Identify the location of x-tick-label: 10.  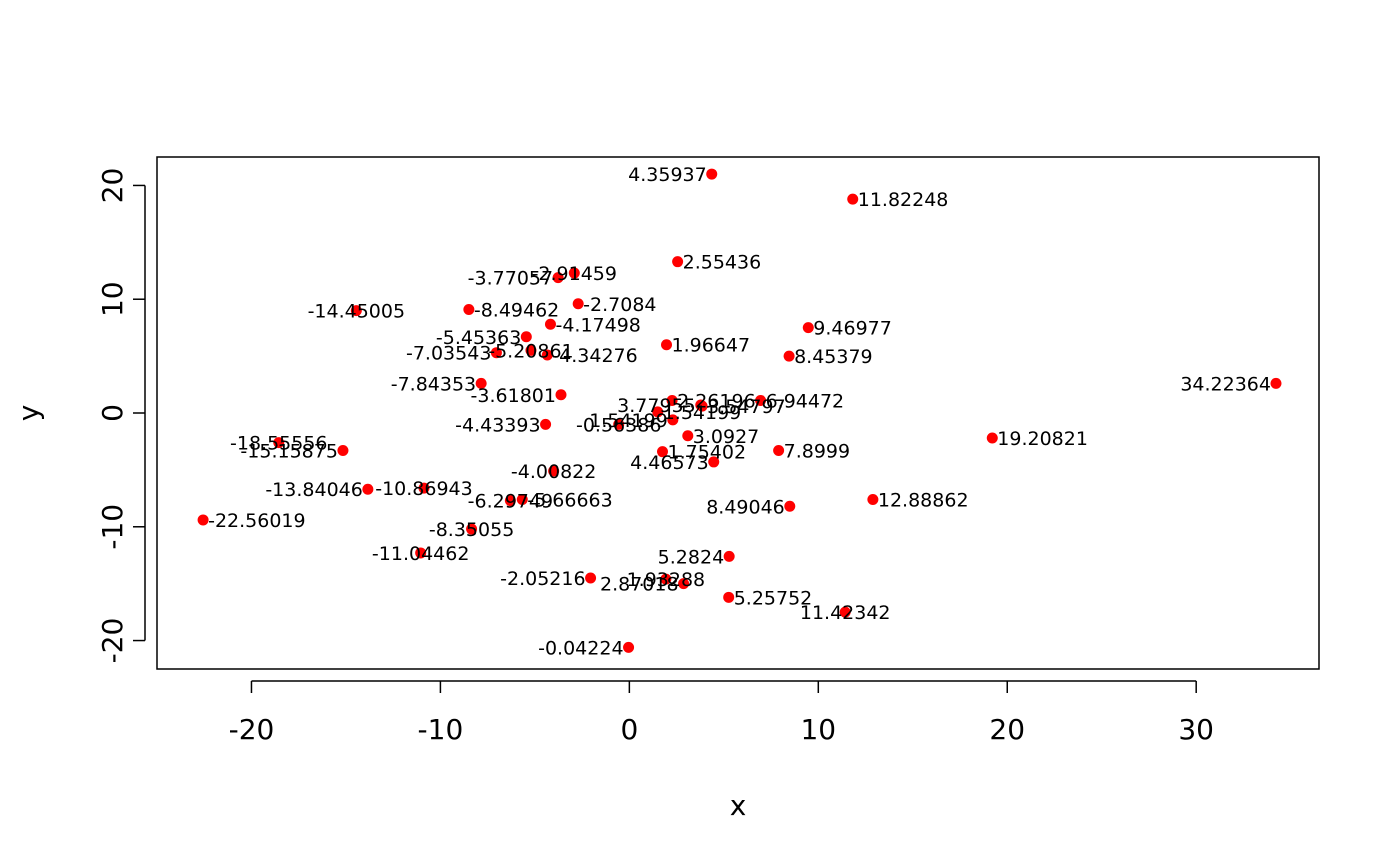
(818, 729).